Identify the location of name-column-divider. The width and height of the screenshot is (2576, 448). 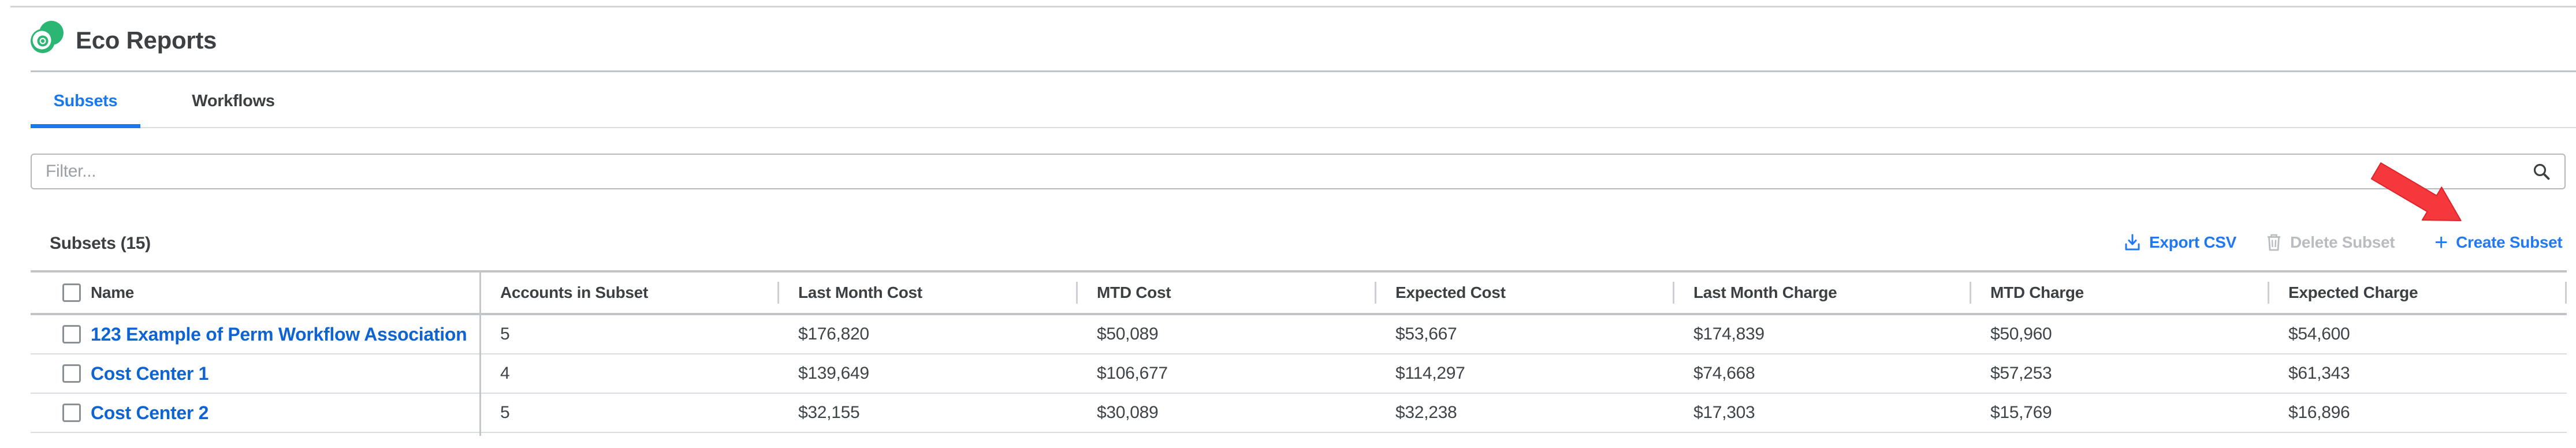
(480, 353).